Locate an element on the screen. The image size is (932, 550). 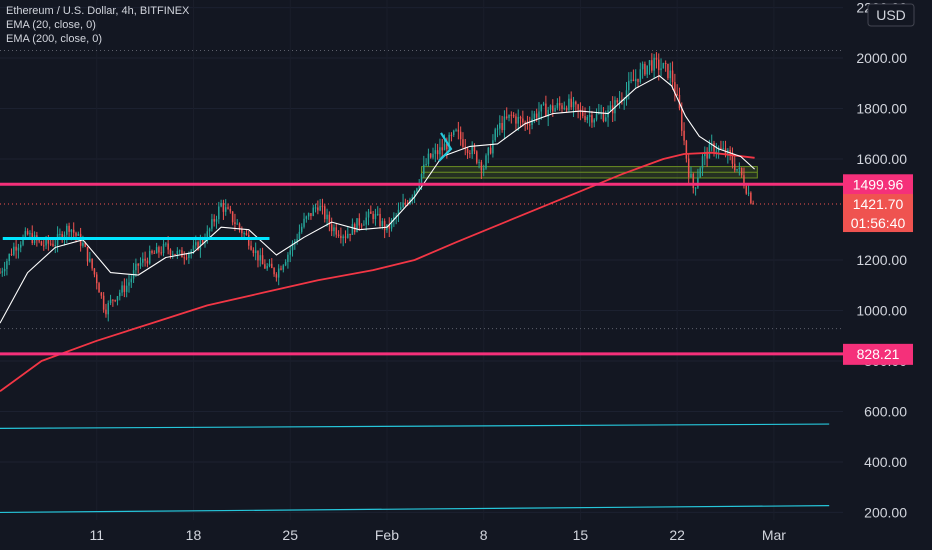
price-tick-label: 2000.00 is located at coordinates (881, 58).